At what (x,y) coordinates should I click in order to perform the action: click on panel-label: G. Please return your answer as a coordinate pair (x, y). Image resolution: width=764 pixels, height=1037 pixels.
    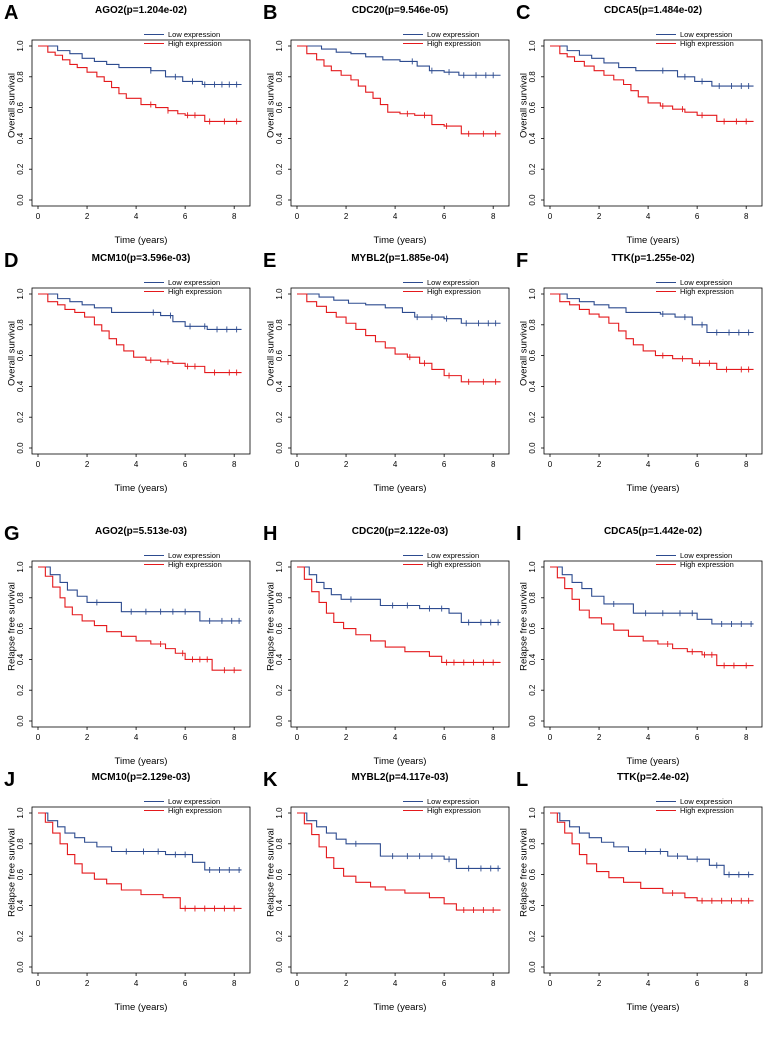
    Looking at the image, I should click on (12, 534).